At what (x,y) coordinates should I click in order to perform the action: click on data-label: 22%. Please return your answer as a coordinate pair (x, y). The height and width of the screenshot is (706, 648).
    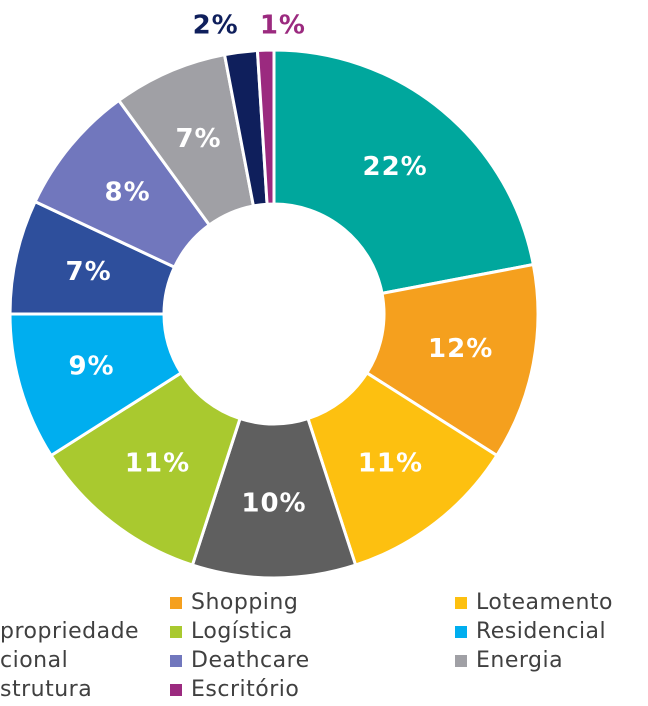
    Looking at the image, I should click on (394, 167).